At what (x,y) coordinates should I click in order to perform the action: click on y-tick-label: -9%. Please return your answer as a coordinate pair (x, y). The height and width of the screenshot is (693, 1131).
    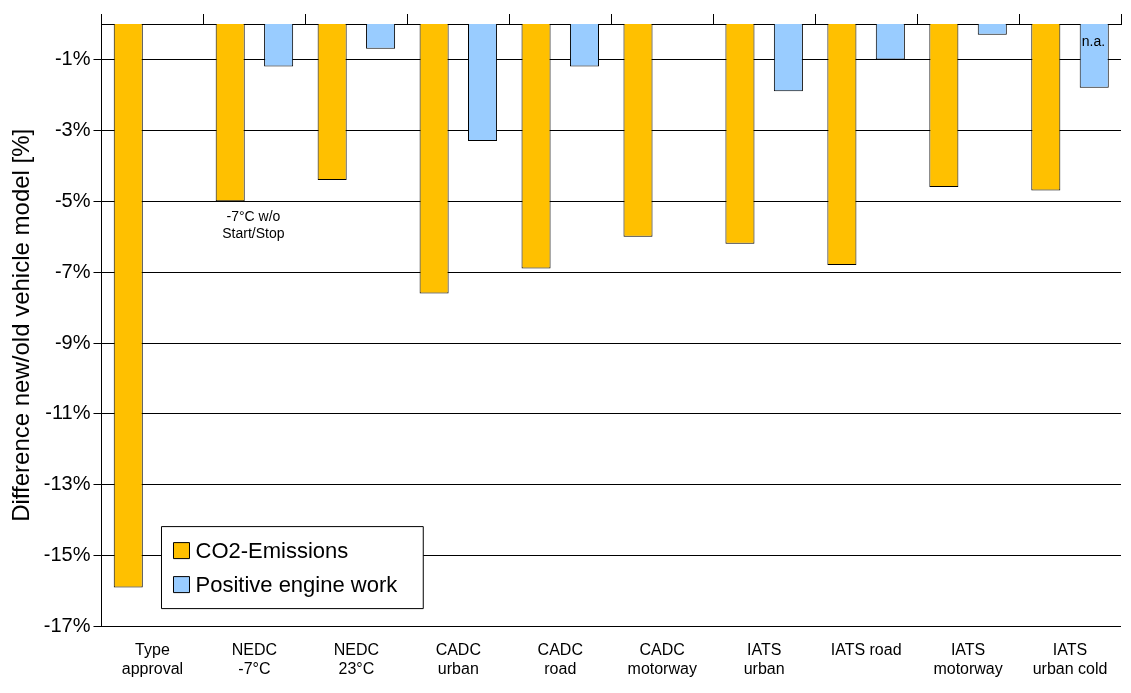
    Looking at the image, I should click on (72, 341).